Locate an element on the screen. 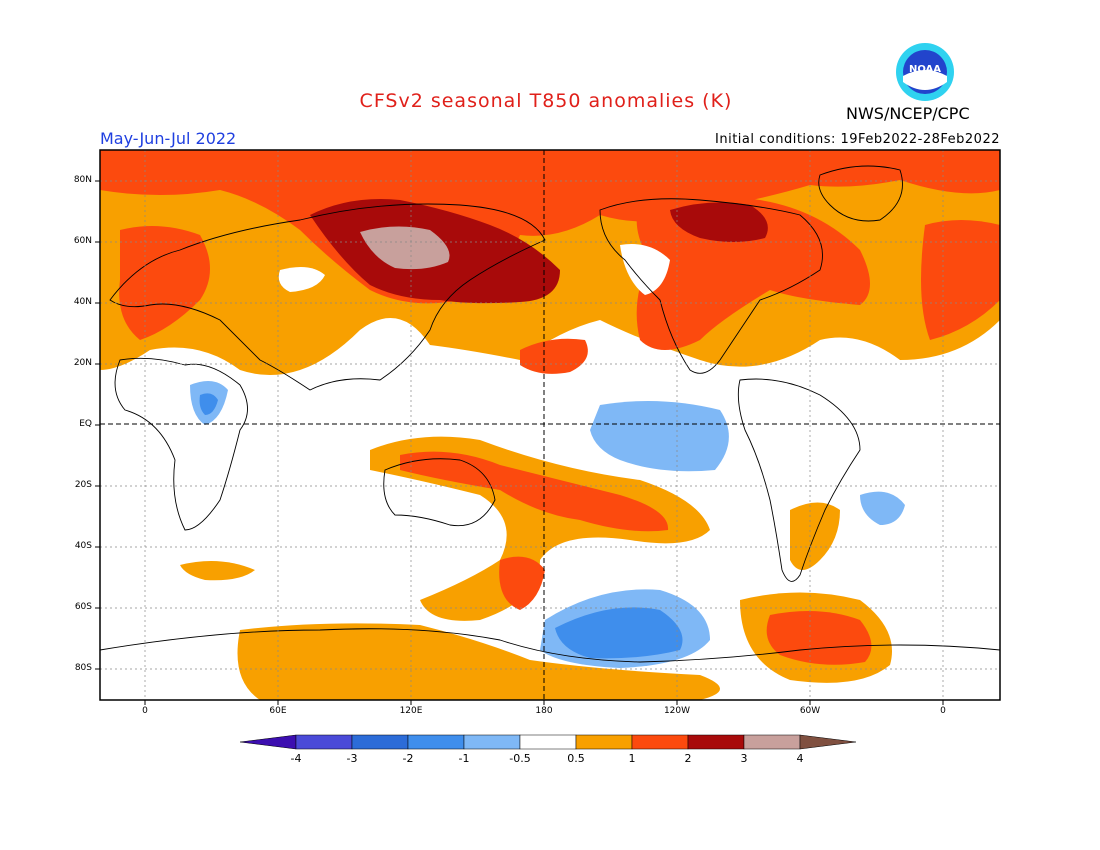 The height and width of the screenshot is (850, 1100). colorbar-label: -4 is located at coordinates (296, 758).